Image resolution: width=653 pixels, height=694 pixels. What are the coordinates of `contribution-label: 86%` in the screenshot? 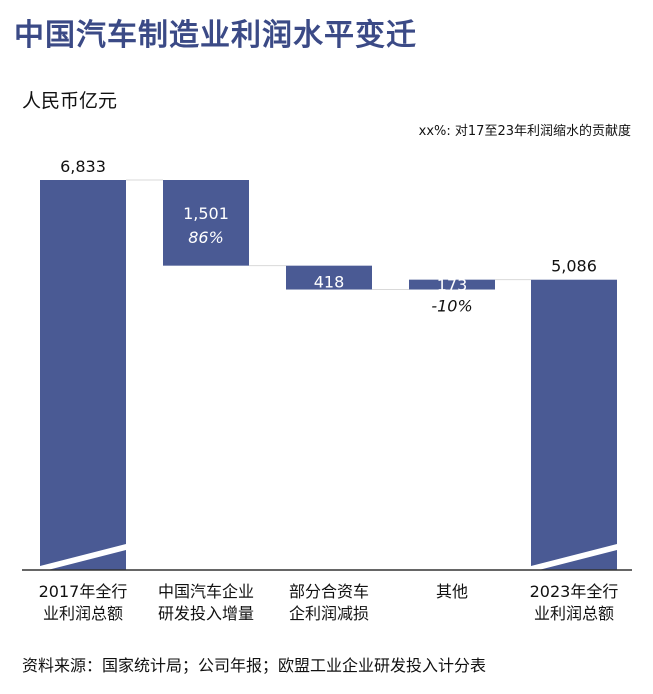 It's located at (206, 237).